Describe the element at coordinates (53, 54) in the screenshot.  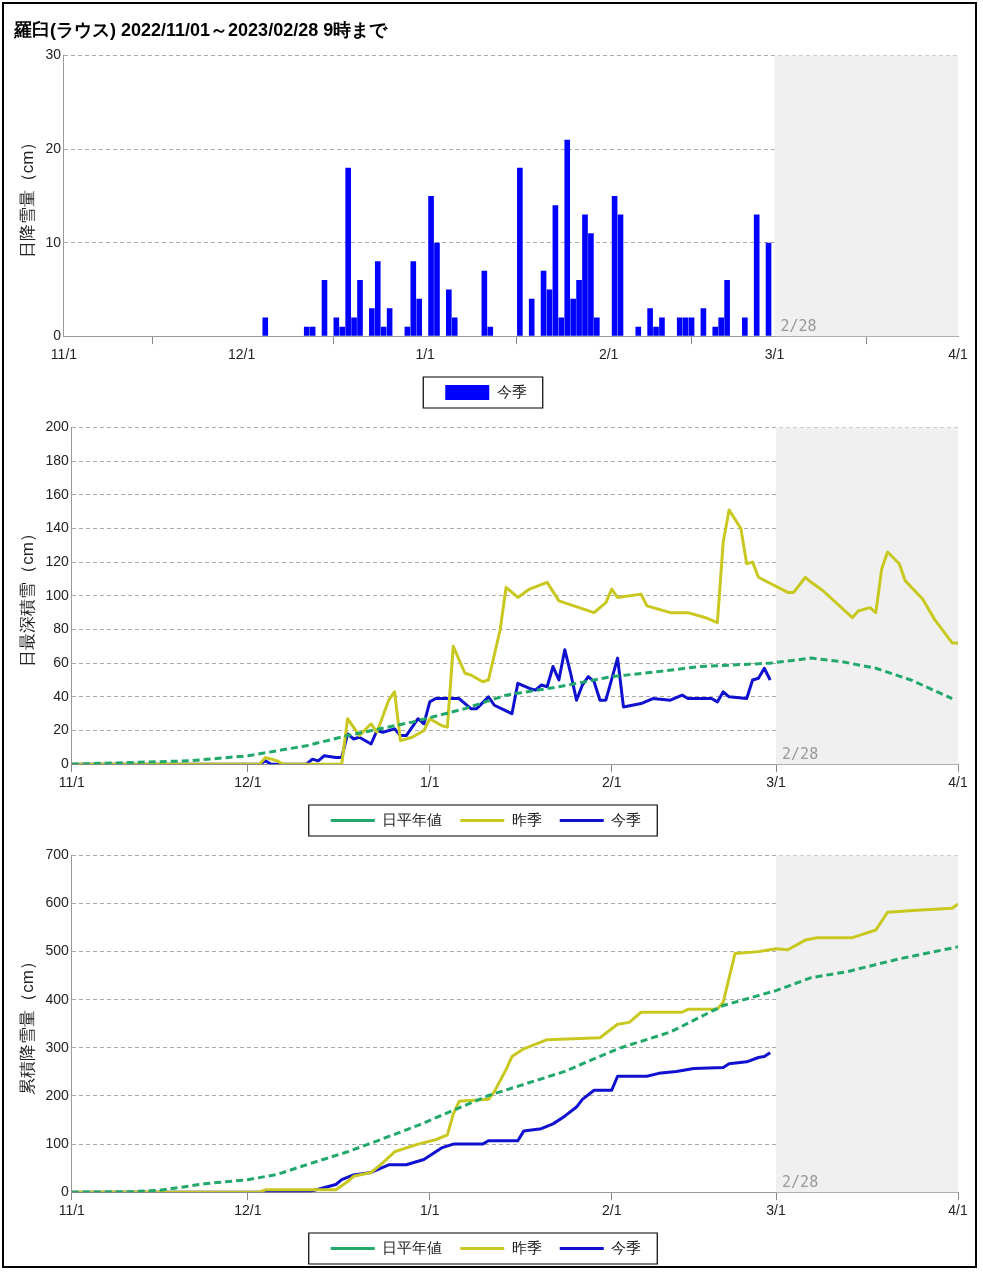
I see `y-tick-label: 30` at that location.